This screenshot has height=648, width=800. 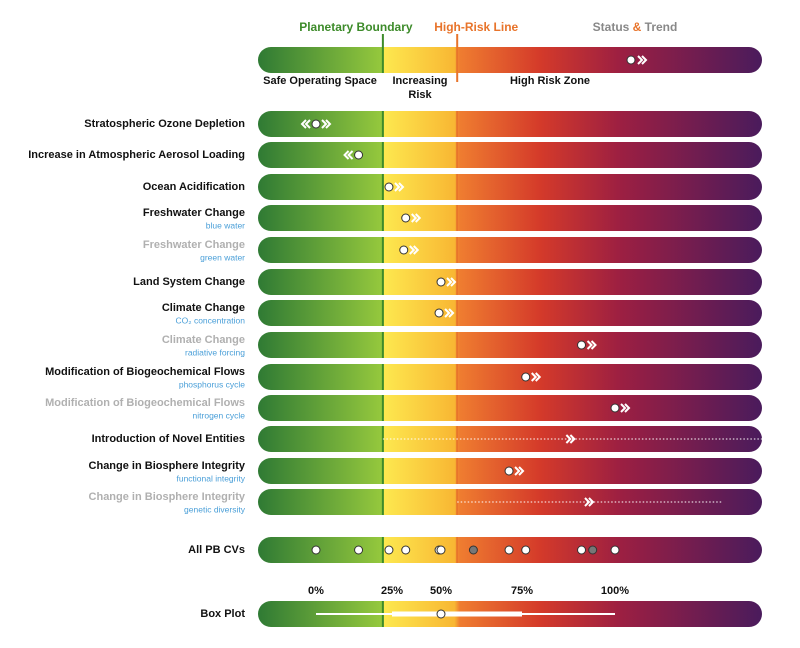 I want to click on status-trend-part: &, so click(x=639, y=27).